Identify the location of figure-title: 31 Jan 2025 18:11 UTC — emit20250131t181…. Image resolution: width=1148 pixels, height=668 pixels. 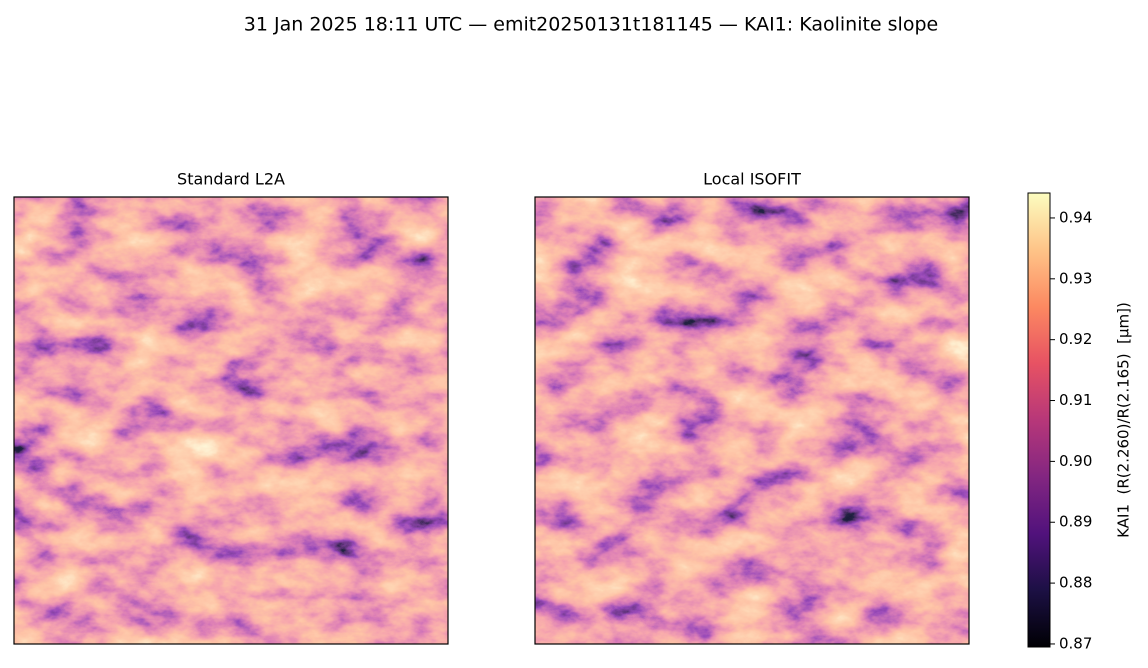
(591, 25).